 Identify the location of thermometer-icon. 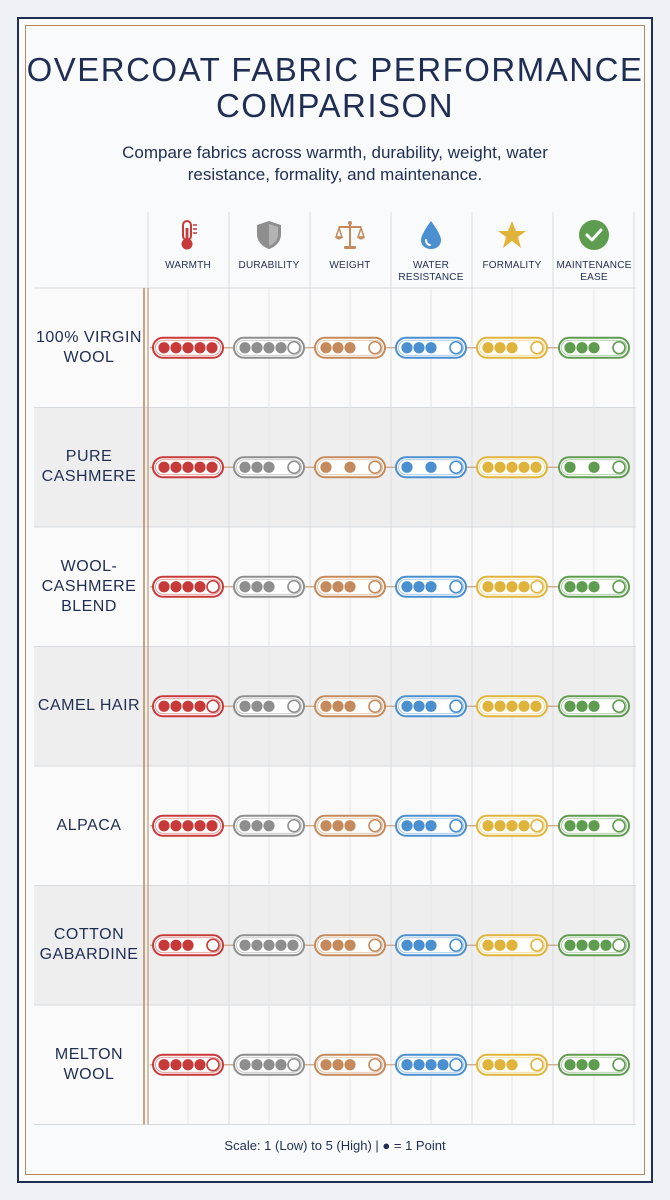
(188, 235).